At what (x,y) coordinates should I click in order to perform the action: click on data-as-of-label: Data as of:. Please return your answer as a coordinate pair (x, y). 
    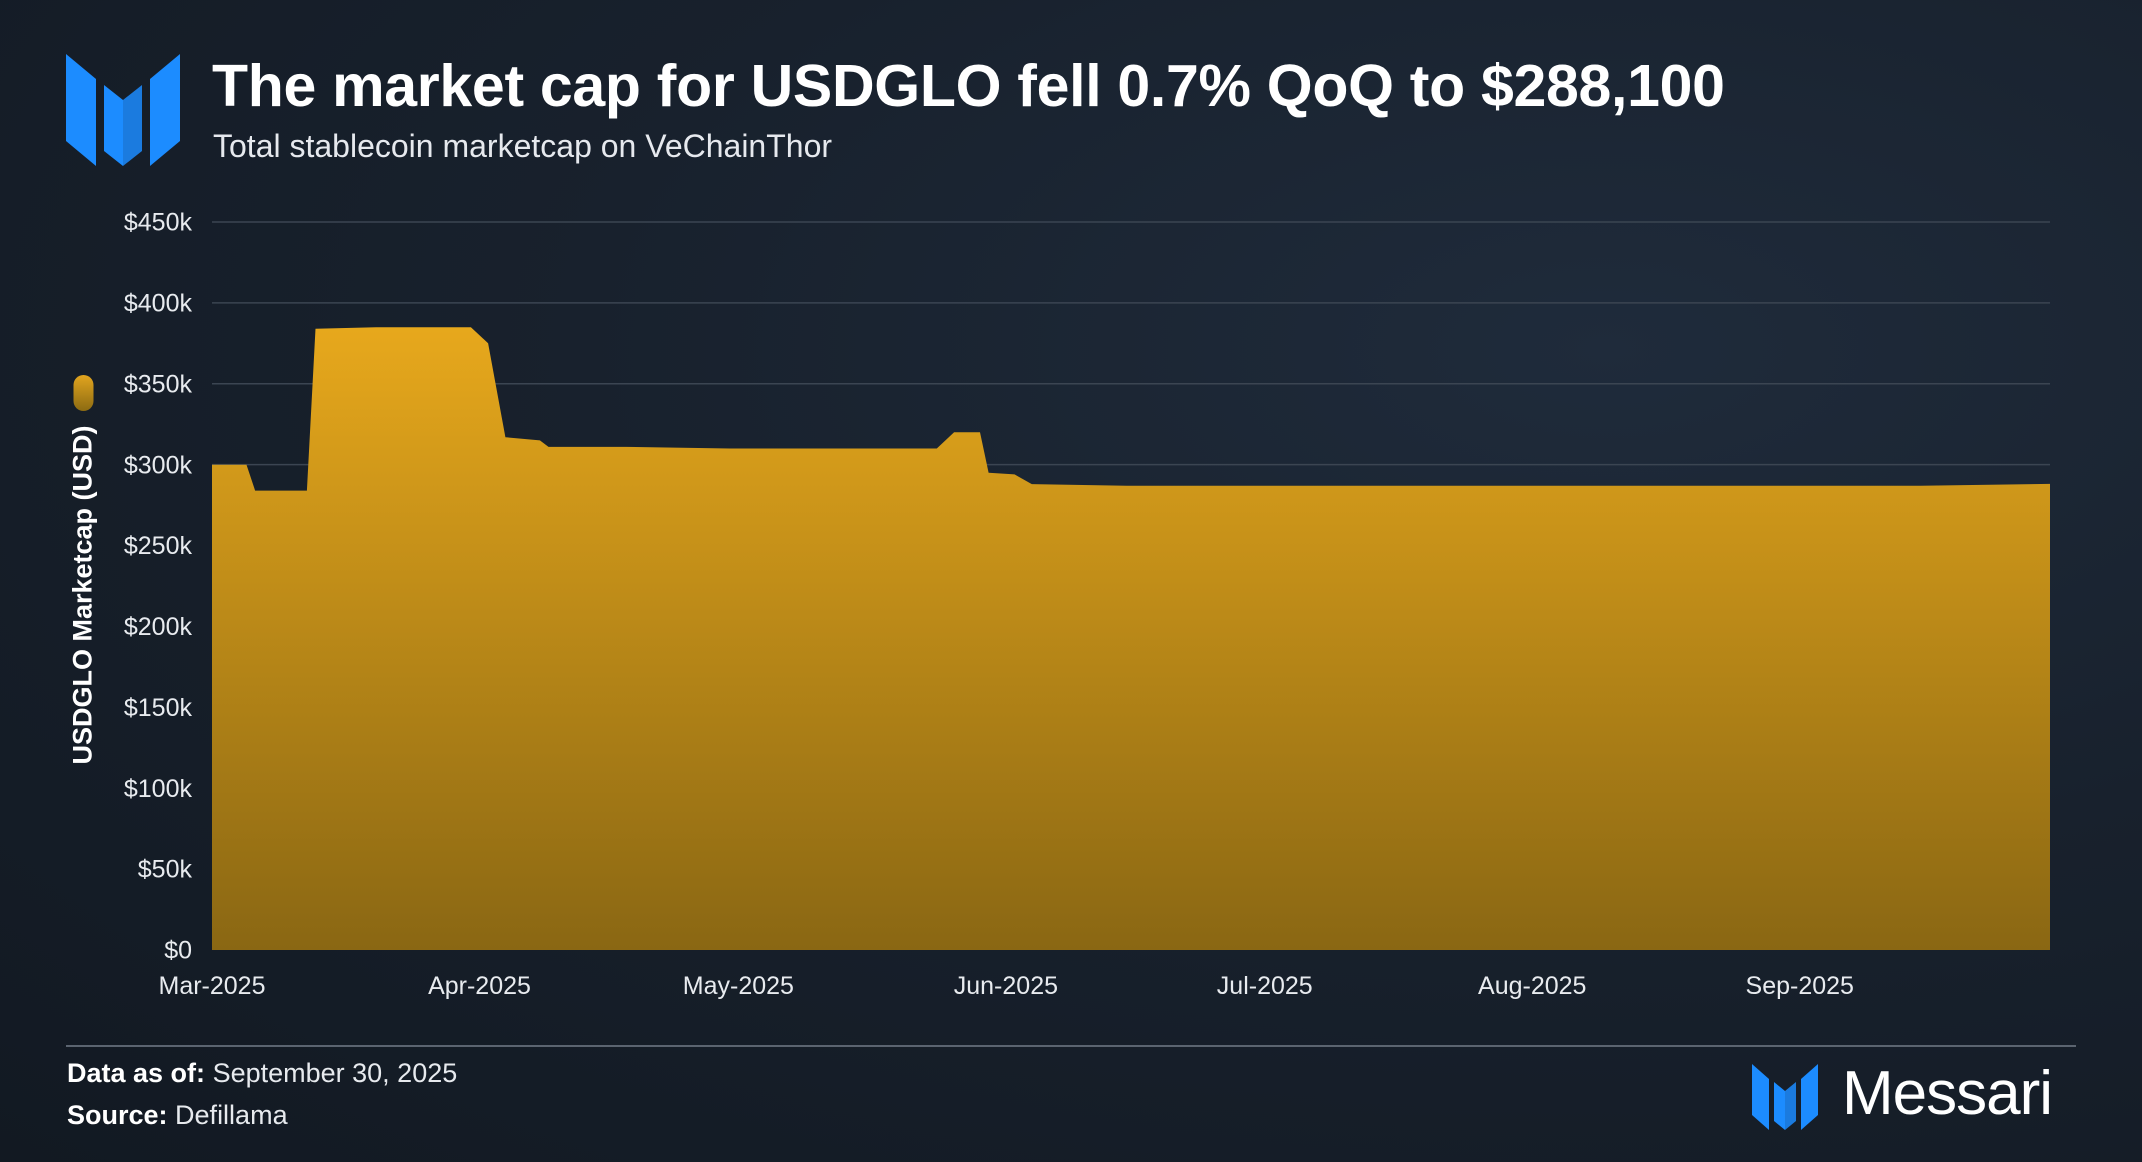
    Looking at the image, I should click on (136, 1073).